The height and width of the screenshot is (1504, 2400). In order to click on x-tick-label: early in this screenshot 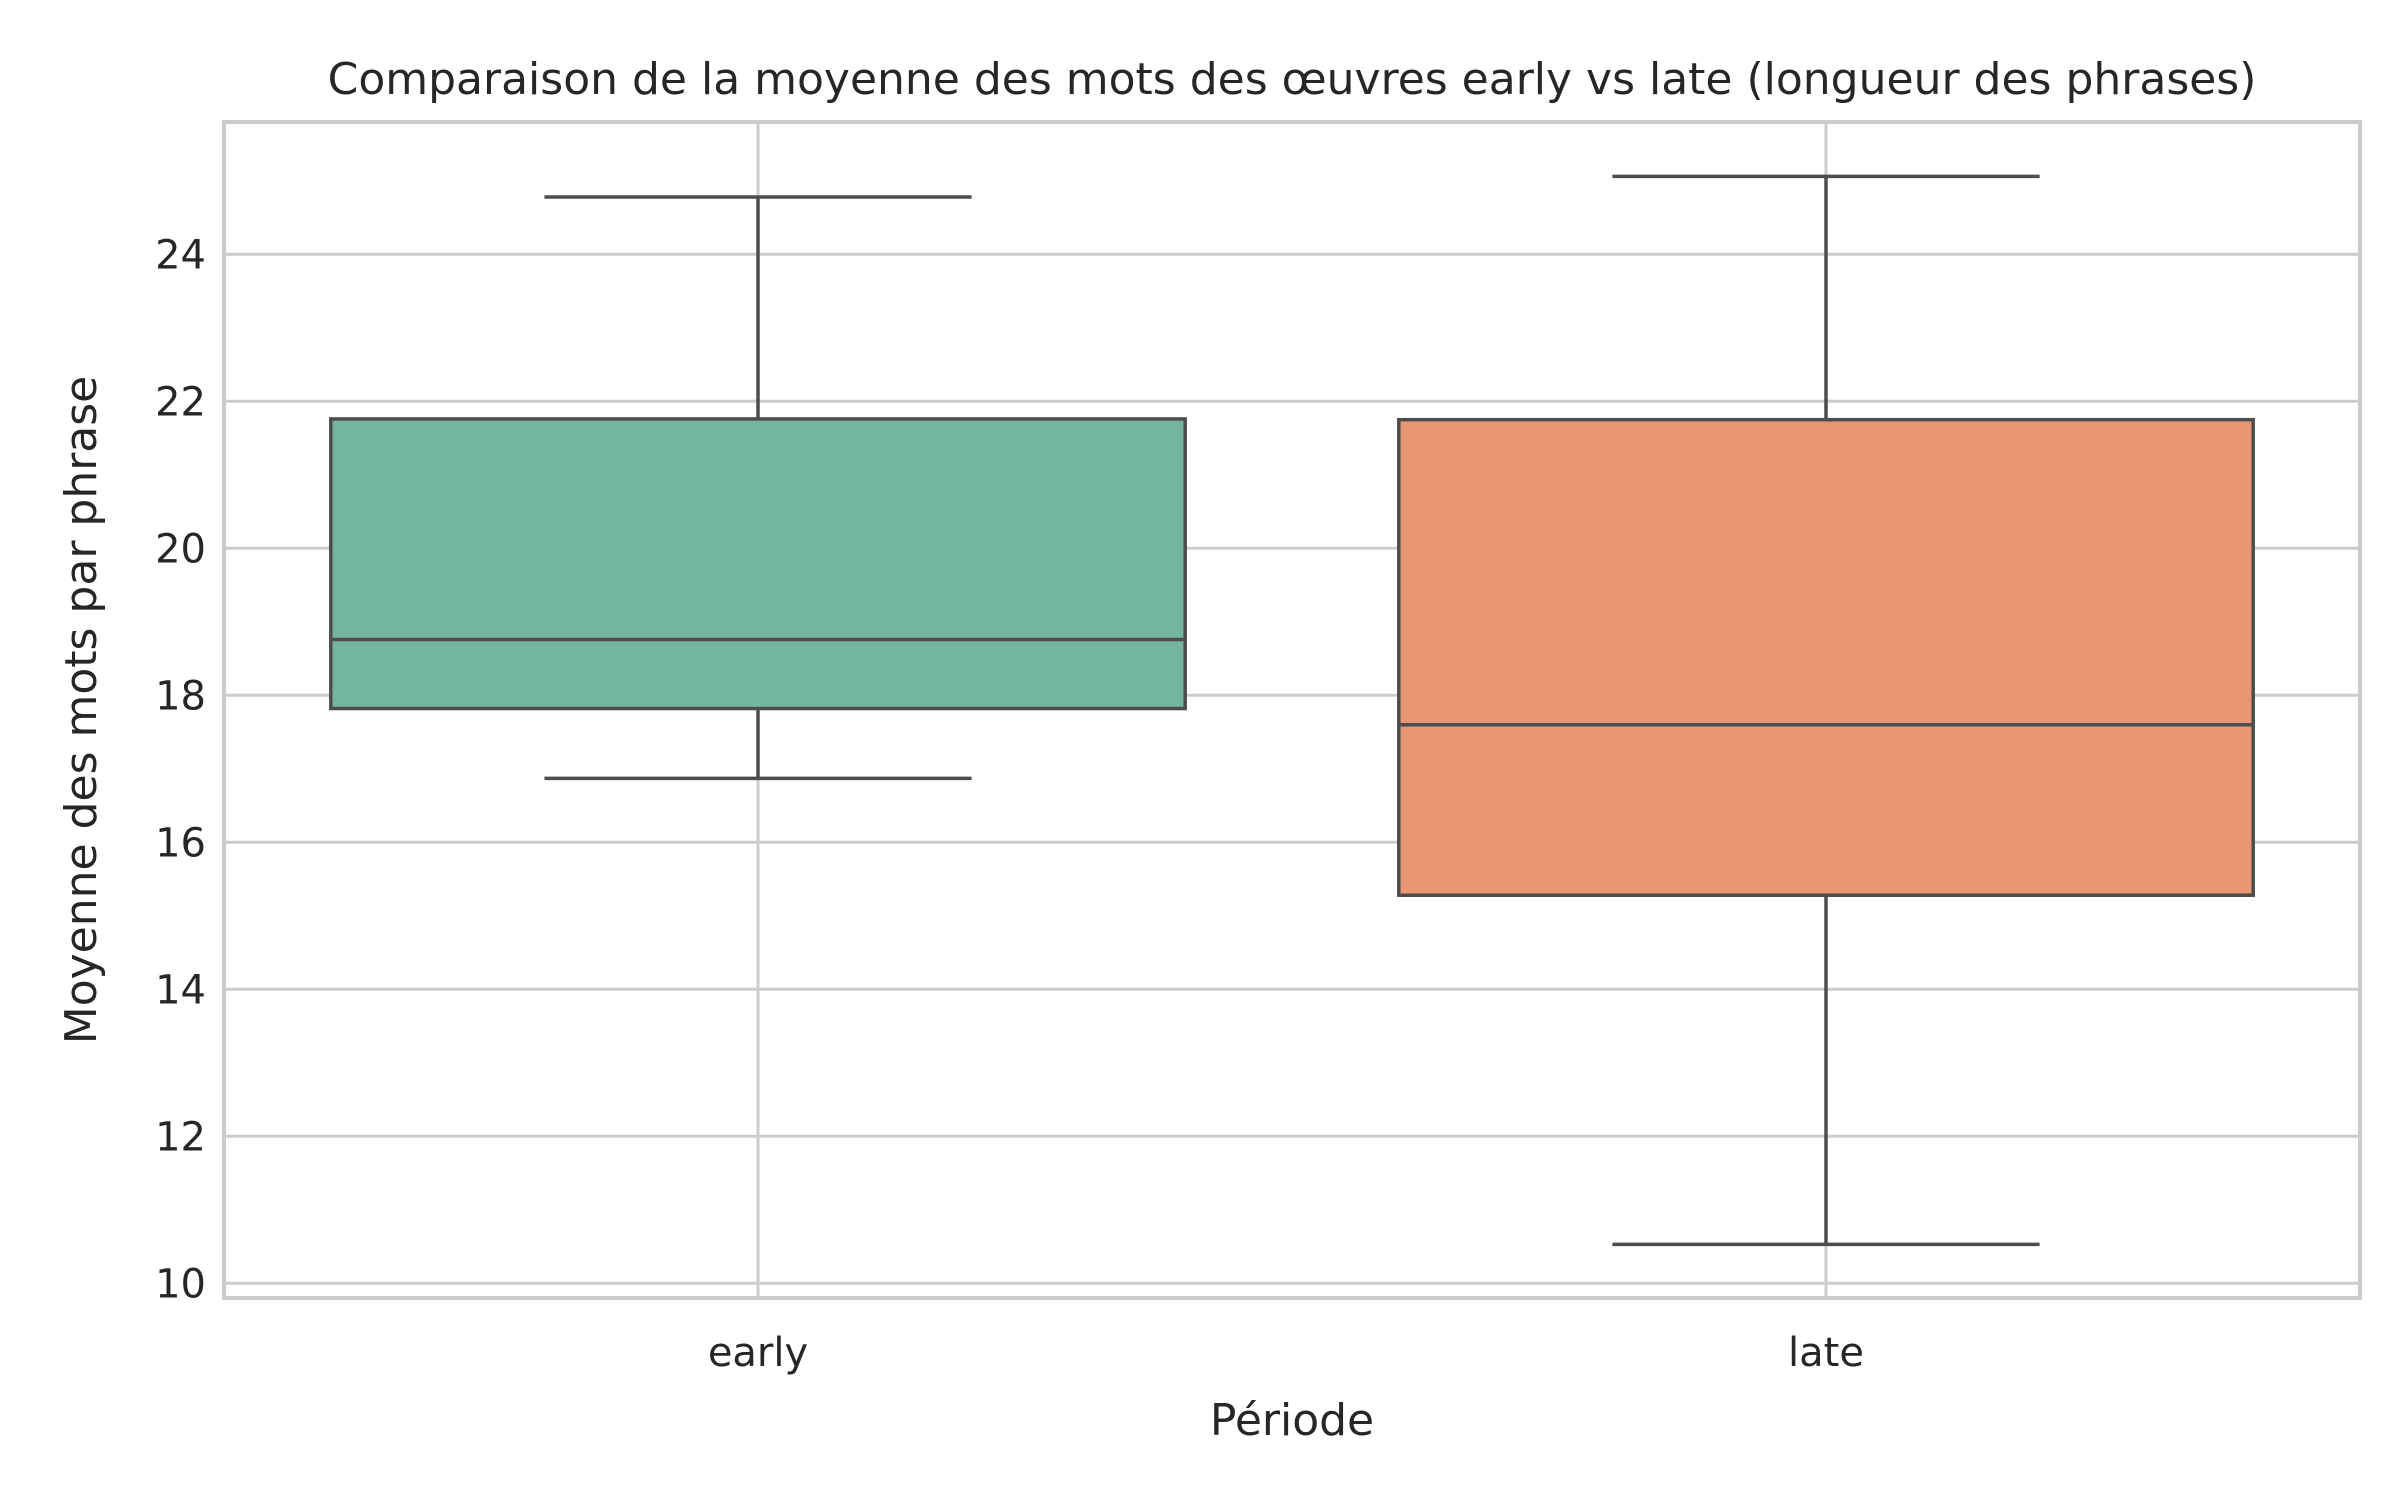, I will do `click(758, 1353)`.